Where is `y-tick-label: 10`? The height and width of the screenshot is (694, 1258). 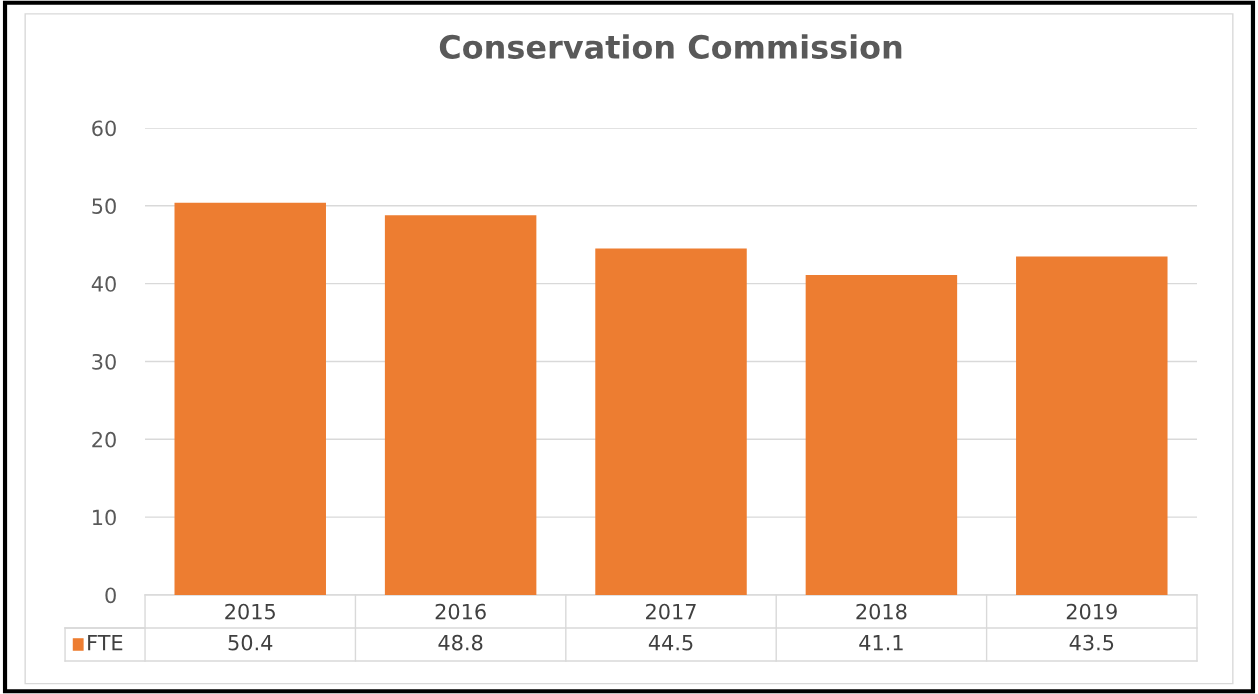 y-tick-label: 10 is located at coordinates (104, 517).